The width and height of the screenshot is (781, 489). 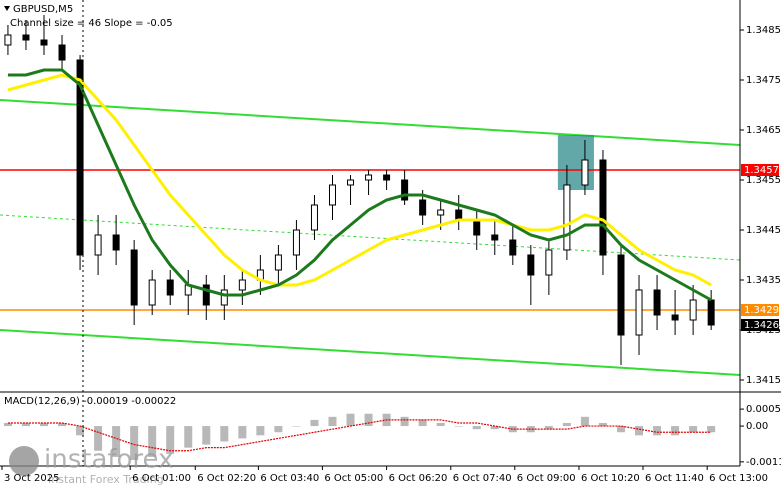 I want to click on x-tick-label: 6 Oct 02:20, so click(x=226, y=478).